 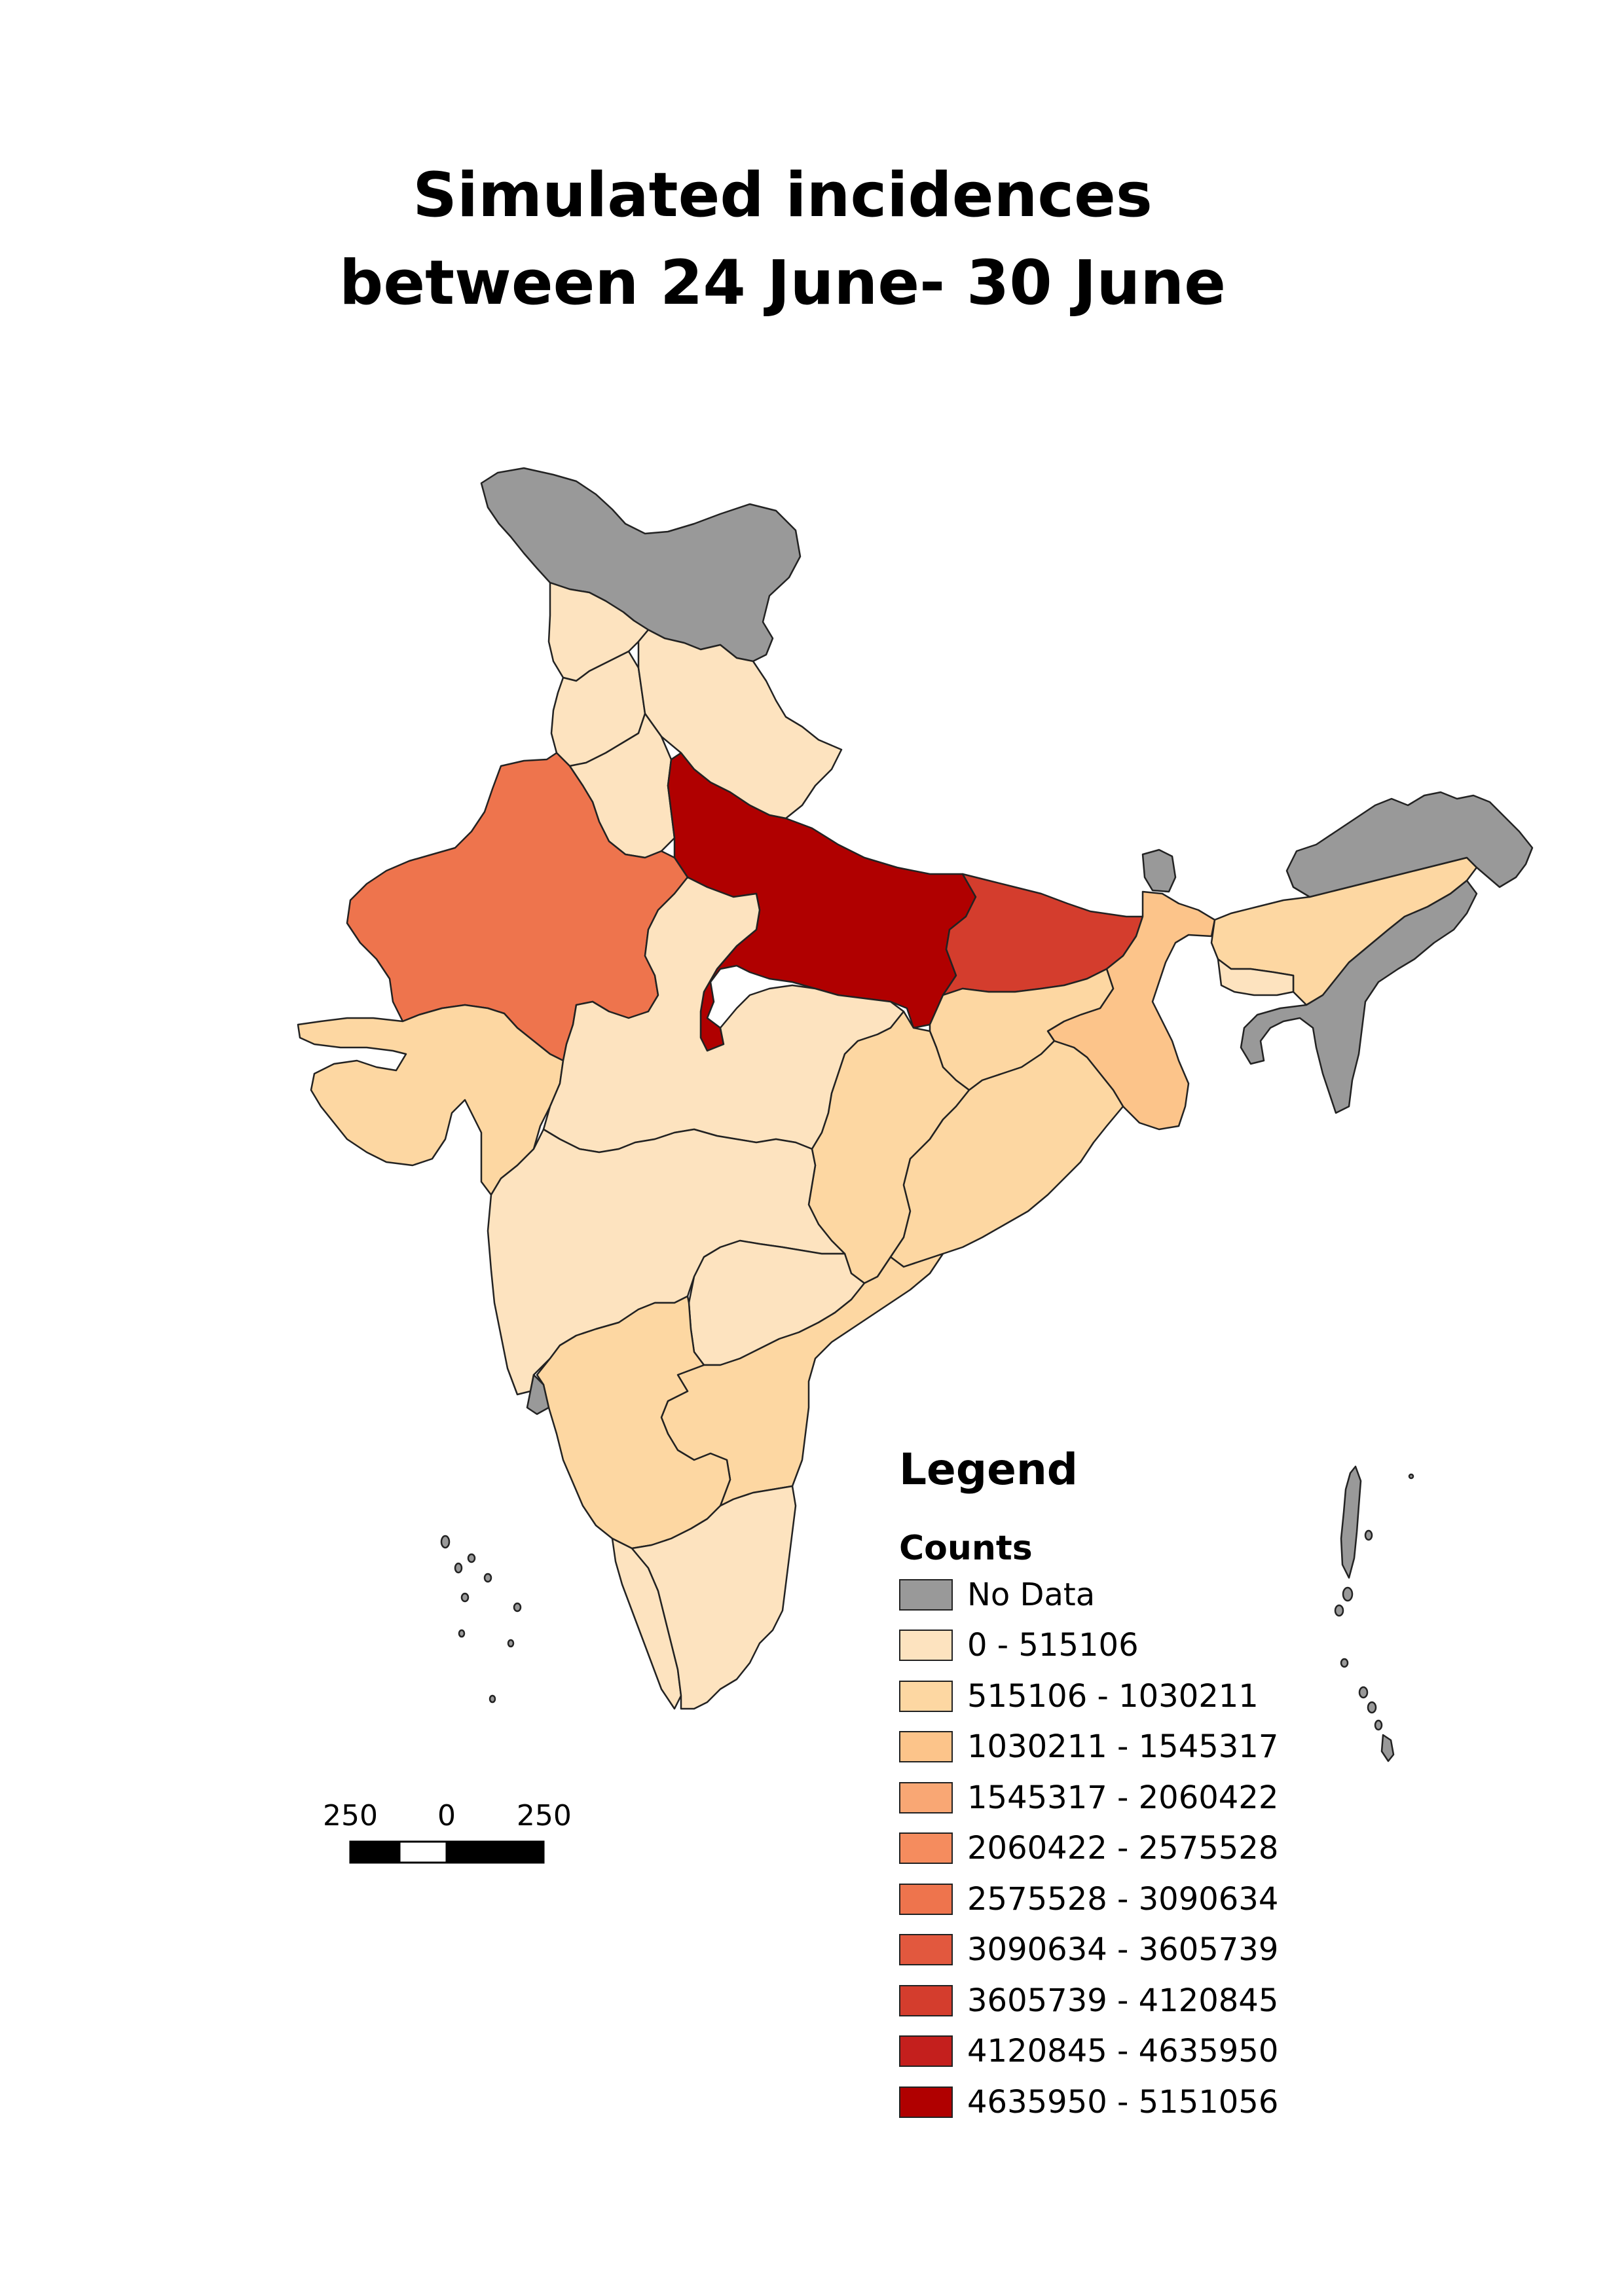 I want to click on region-goa, so click(x=538, y=1394).